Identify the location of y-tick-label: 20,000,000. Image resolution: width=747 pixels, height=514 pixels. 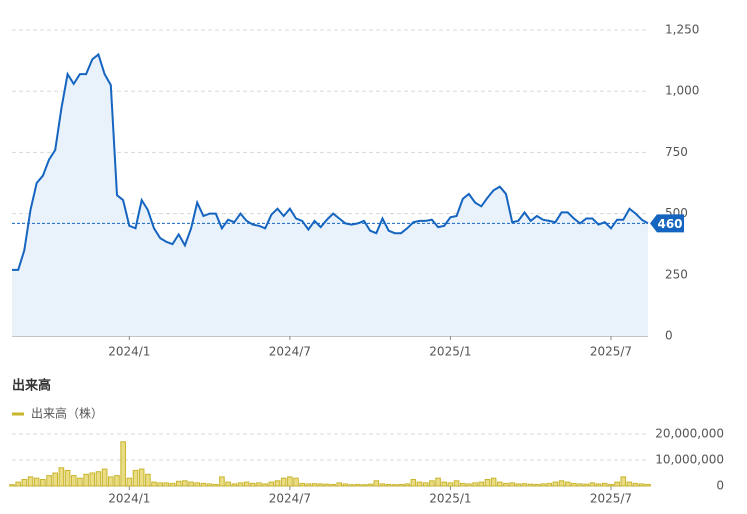
(689, 434).